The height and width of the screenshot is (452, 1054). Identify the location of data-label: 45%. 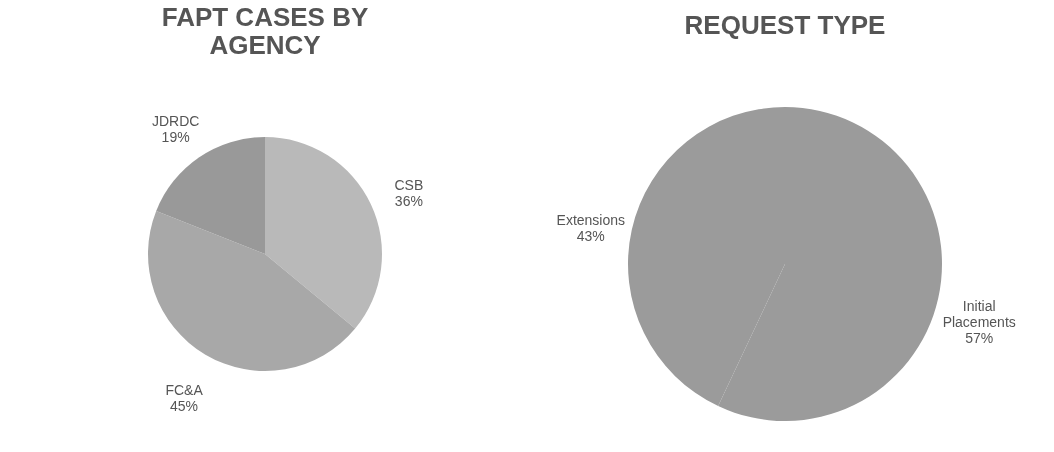
(184, 405).